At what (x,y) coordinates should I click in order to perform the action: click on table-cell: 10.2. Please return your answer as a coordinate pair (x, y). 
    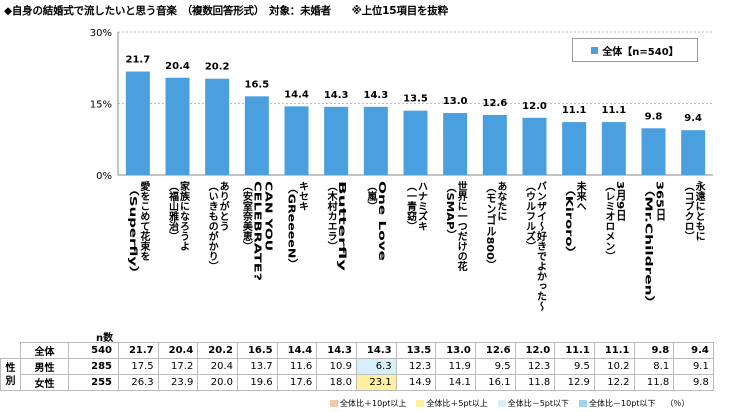
    Looking at the image, I should click on (614, 366).